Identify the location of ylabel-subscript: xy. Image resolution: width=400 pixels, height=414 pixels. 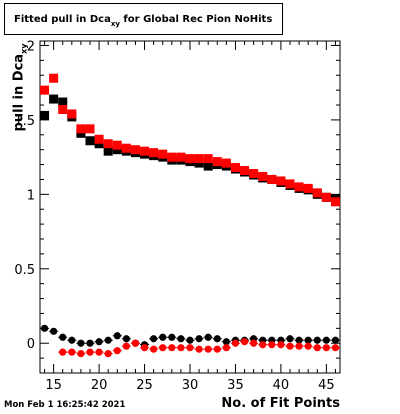
(24, 48).